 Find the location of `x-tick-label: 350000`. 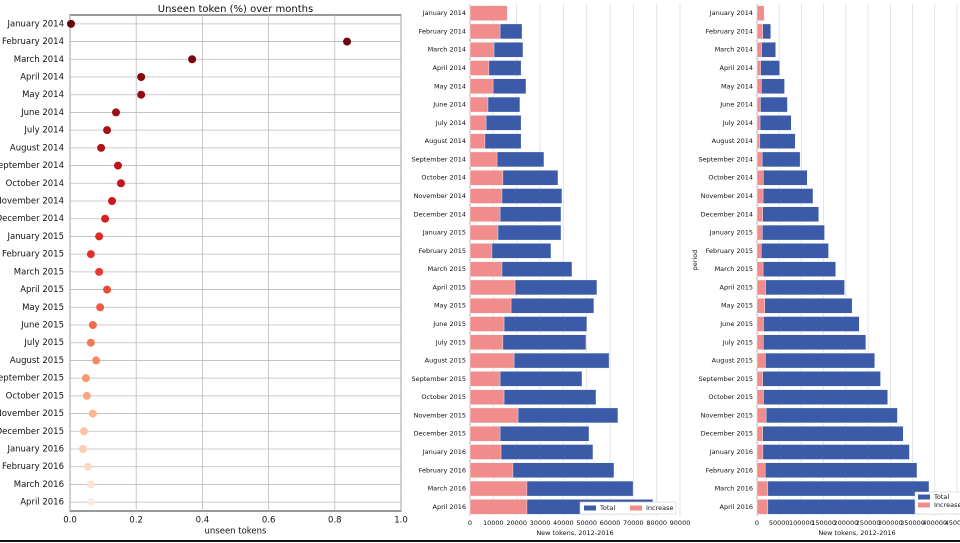

x-tick-label: 350000 is located at coordinates (912, 523).